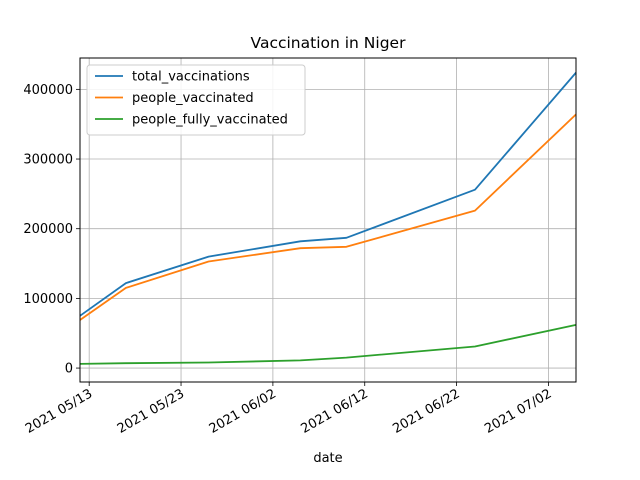 The width and height of the screenshot is (640, 480). What do you see at coordinates (151, 411) in the screenshot?
I see `x-tick-label: 2021 05/23` at bounding box center [151, 411].